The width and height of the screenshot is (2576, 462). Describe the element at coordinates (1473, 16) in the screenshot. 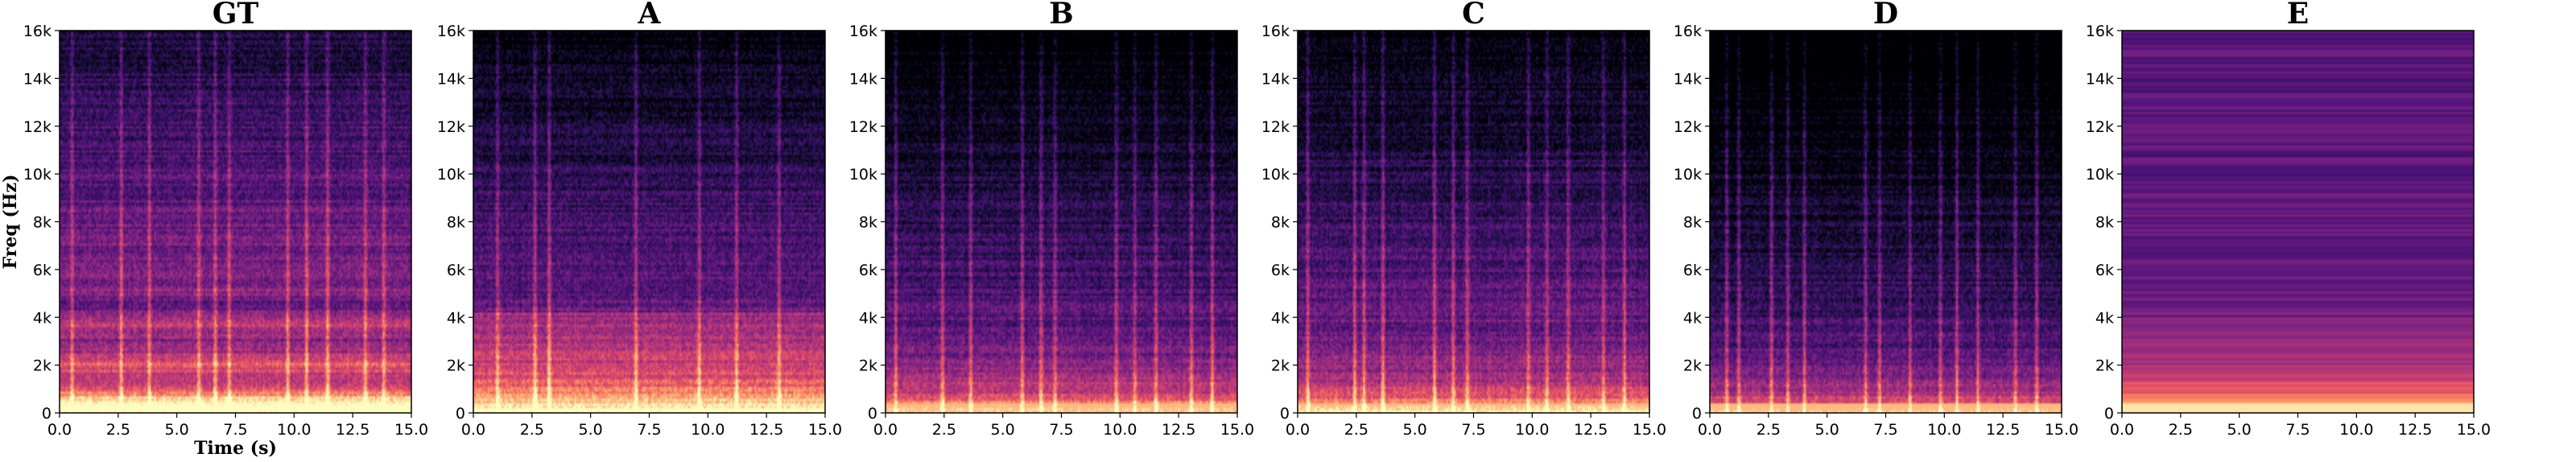

I see `panel-title: C` at that location.